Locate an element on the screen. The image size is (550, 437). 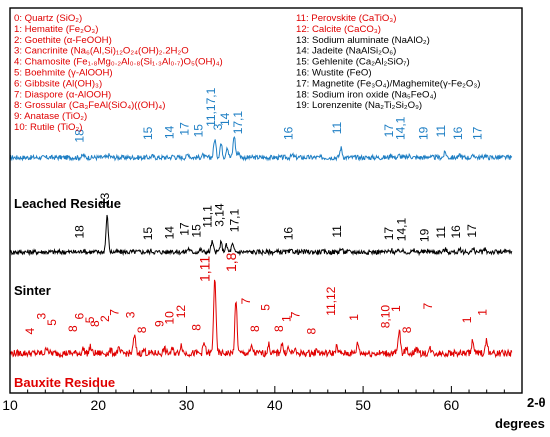
peak-label-1-0: 18 is located at coordinates (79, 232).